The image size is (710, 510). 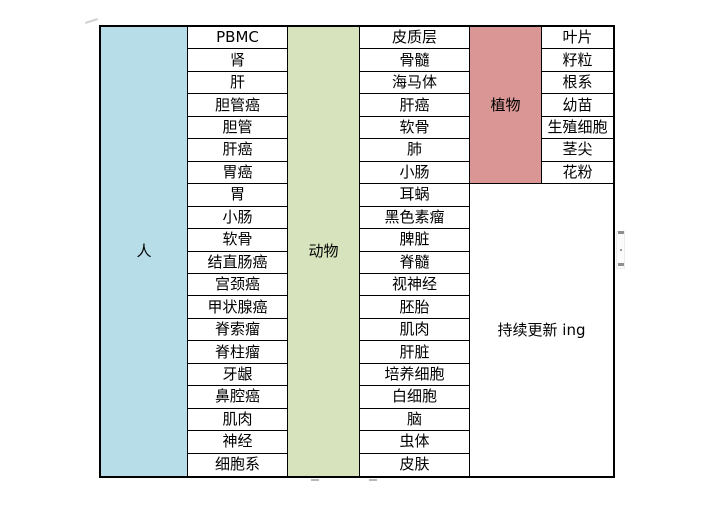 I want to click on human-item-cell: PBMC, so click(x=238, y=38).